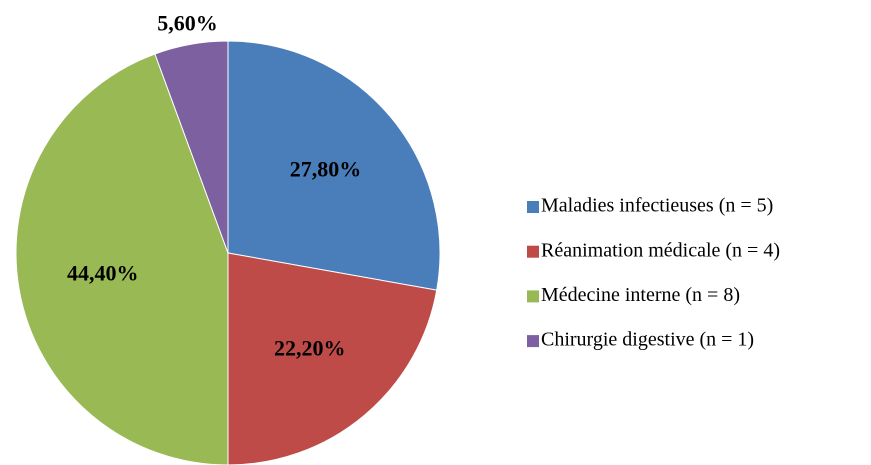 The height and width of the screenshot is (465, 871). I want to click on legend-label: Maladies infectieuses (n = 5), so click(657, 206).